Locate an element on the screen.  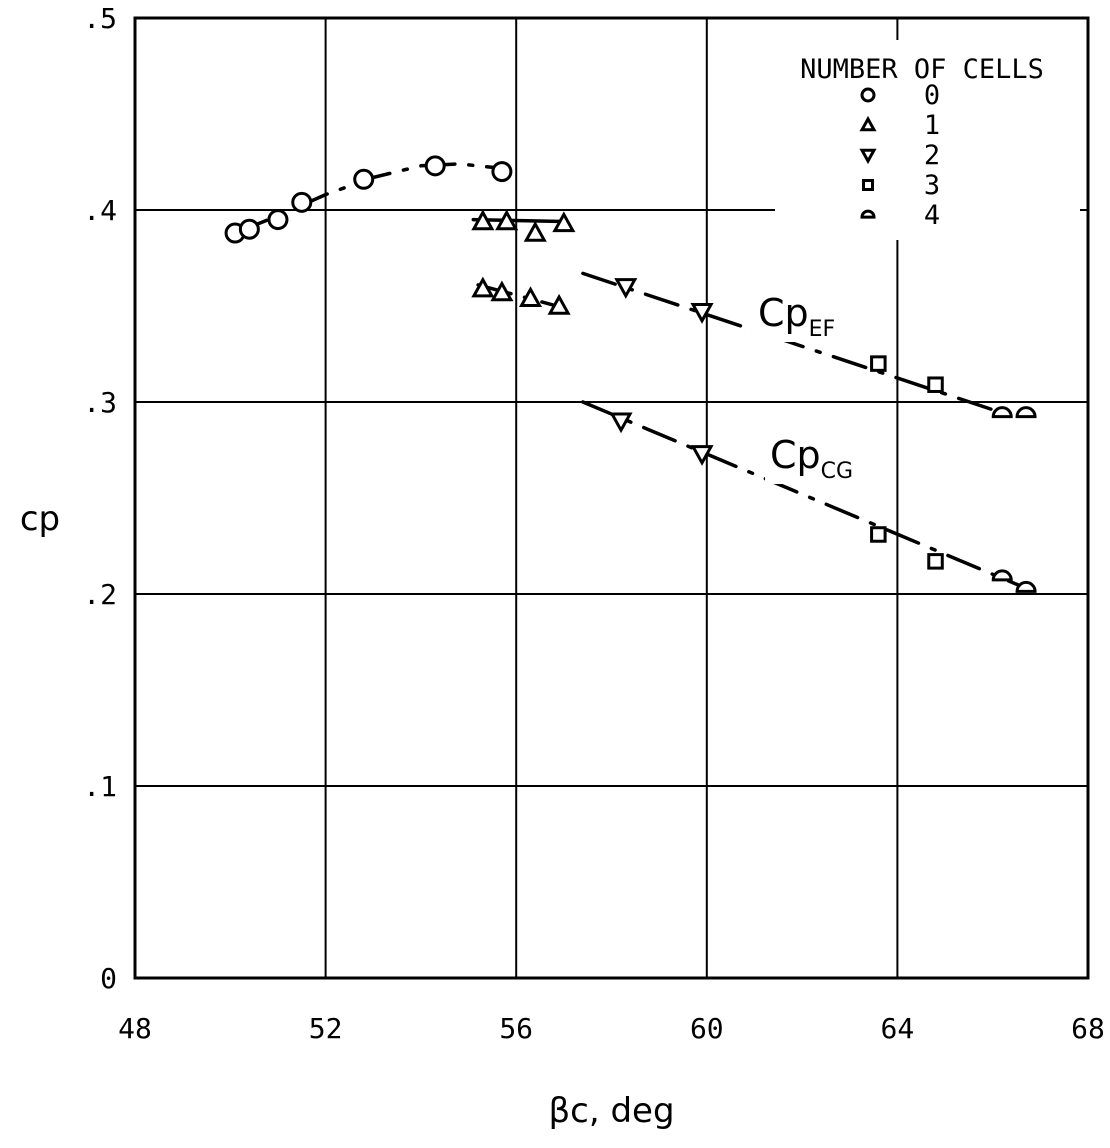
y-tick-label: .5 is located at coordinates (100, 18).